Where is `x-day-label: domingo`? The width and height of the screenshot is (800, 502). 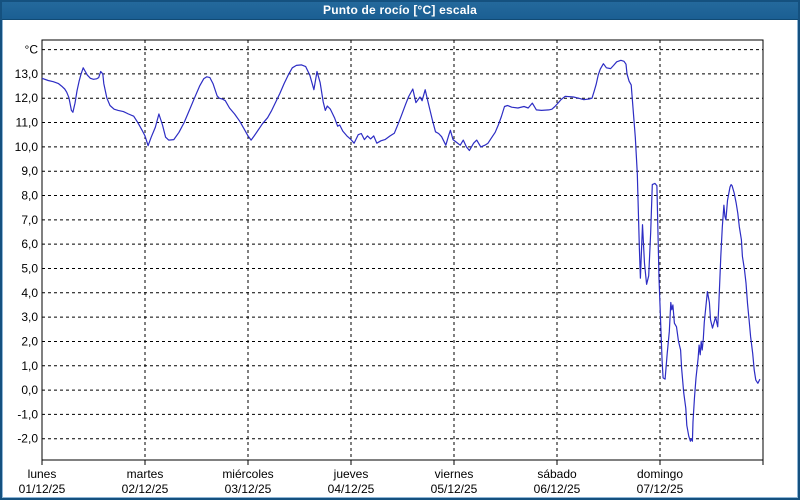
x-day-label: domingo is located at coordinates (660, 474).